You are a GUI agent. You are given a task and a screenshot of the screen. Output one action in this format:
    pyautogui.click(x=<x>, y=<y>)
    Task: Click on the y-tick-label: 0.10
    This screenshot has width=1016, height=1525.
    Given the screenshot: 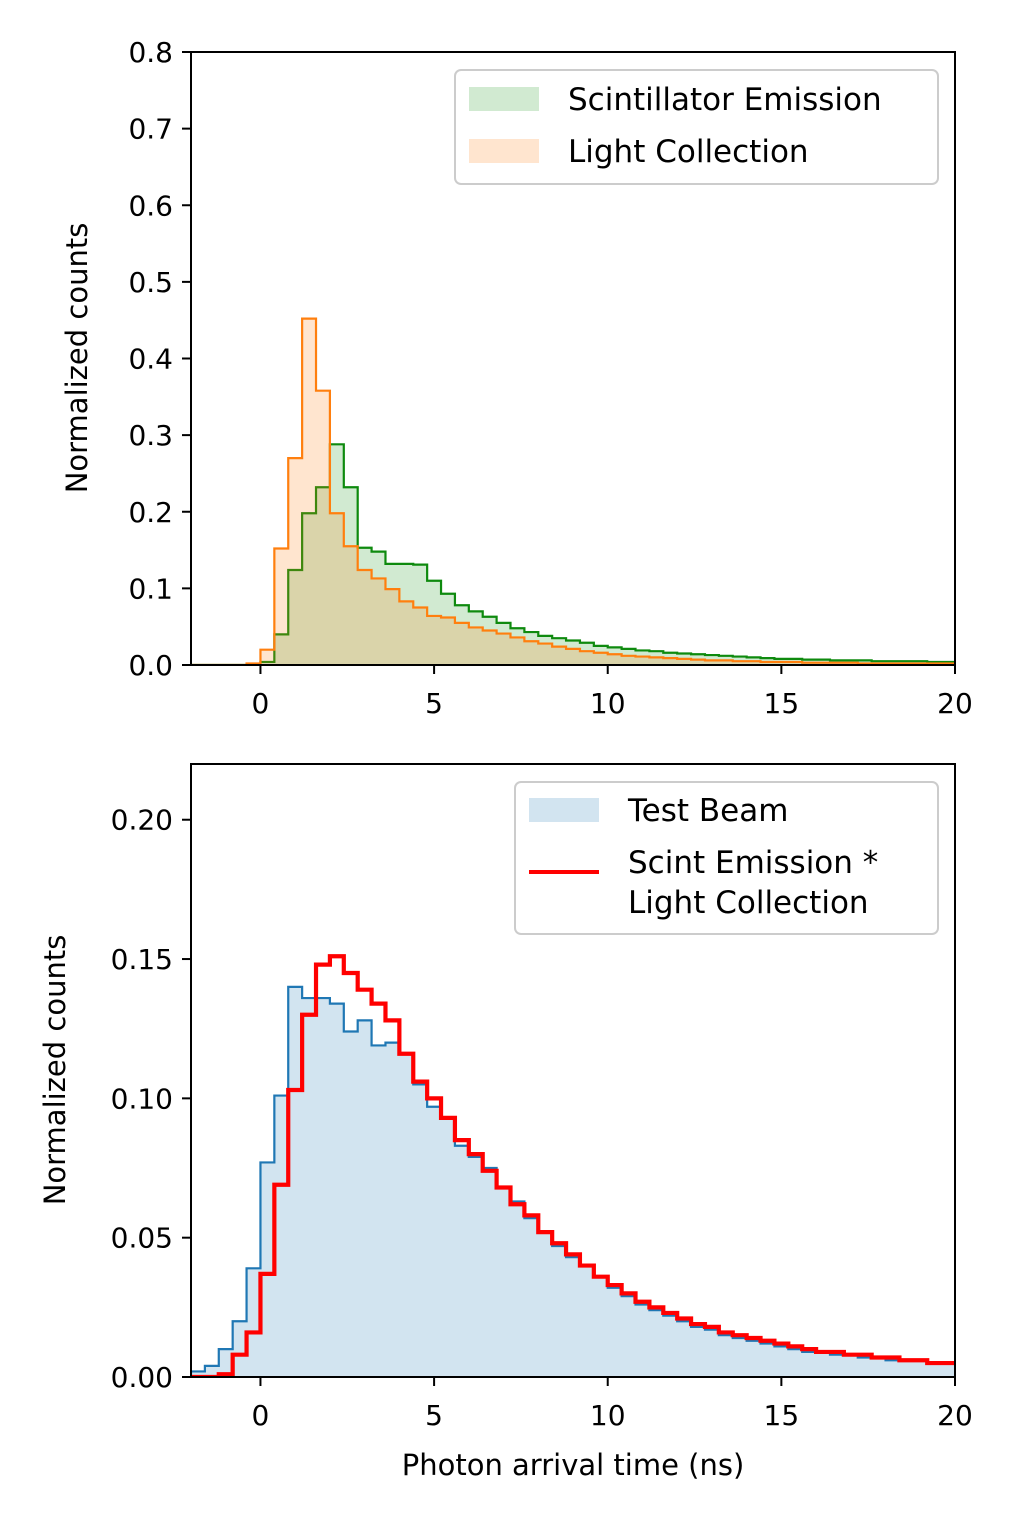 What is the action you would take?
    pyautogui.click(x=142, y=1098)
    